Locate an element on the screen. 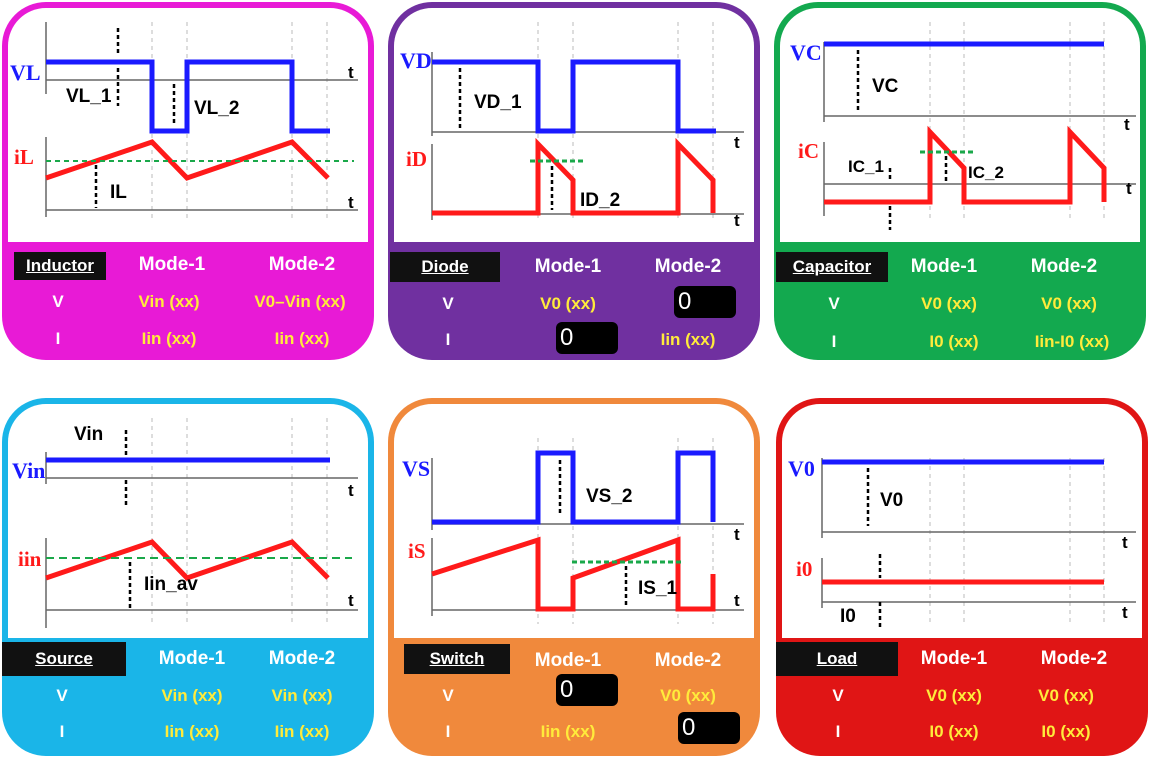 The image size is (1154, 759). diode-i-mode1: 0 is located at coordinates (587, 338).